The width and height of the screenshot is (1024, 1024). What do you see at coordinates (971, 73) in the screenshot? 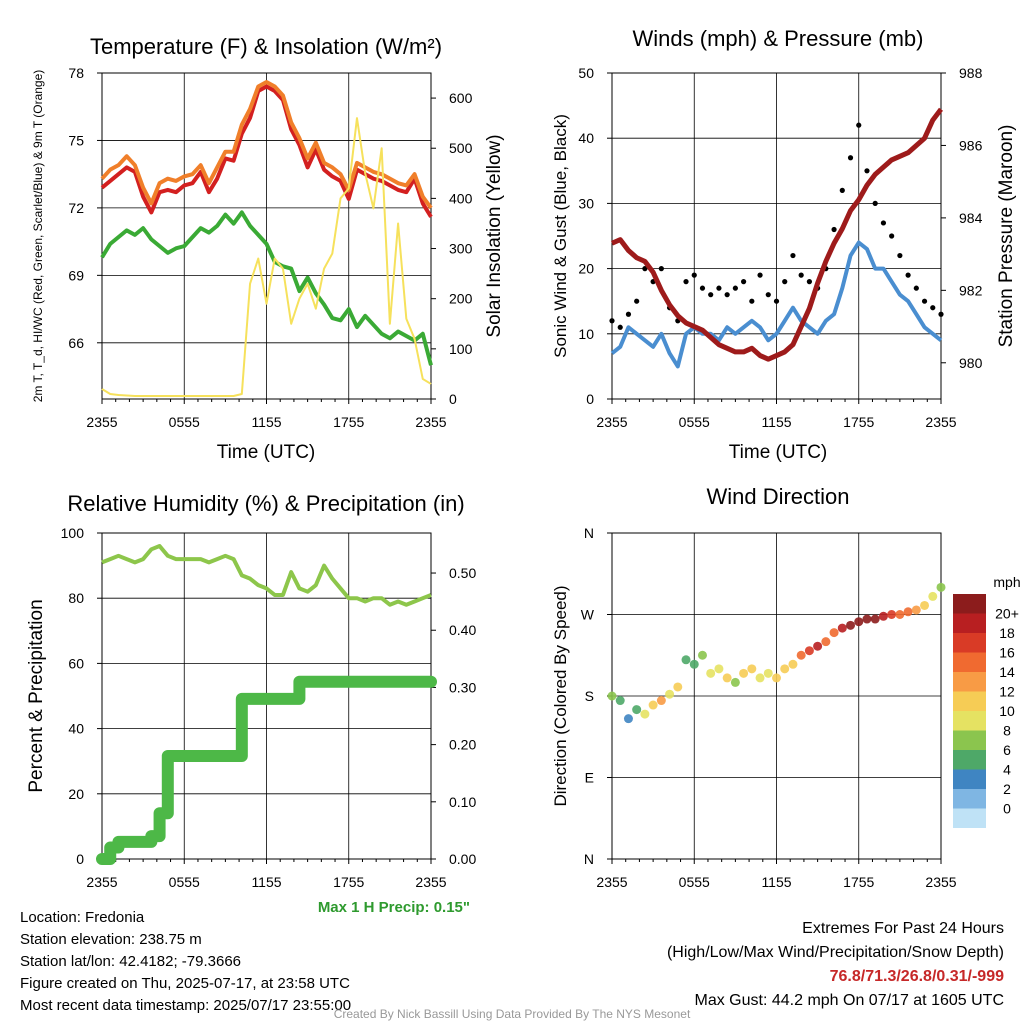
I see `y2-tick-label-1: 988` at bounding box center [971, 73].